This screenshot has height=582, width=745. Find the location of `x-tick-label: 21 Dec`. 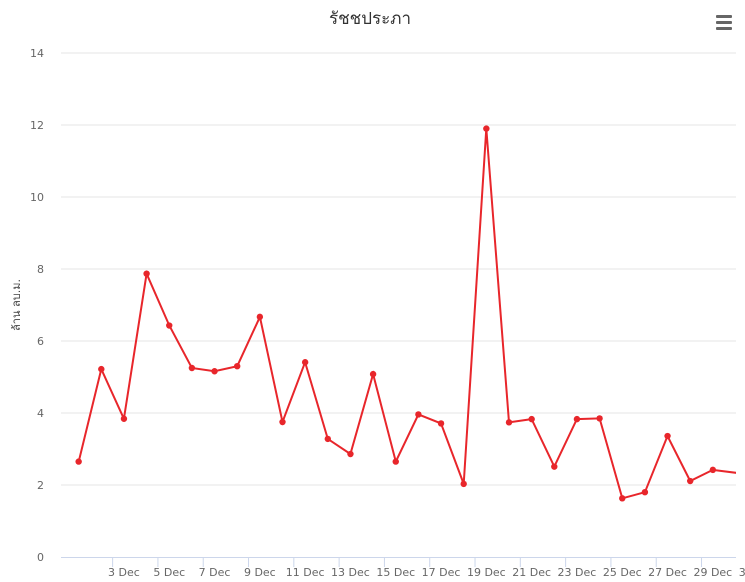

x-tick-label: 21 Dec is located at coordinates (531, 572).